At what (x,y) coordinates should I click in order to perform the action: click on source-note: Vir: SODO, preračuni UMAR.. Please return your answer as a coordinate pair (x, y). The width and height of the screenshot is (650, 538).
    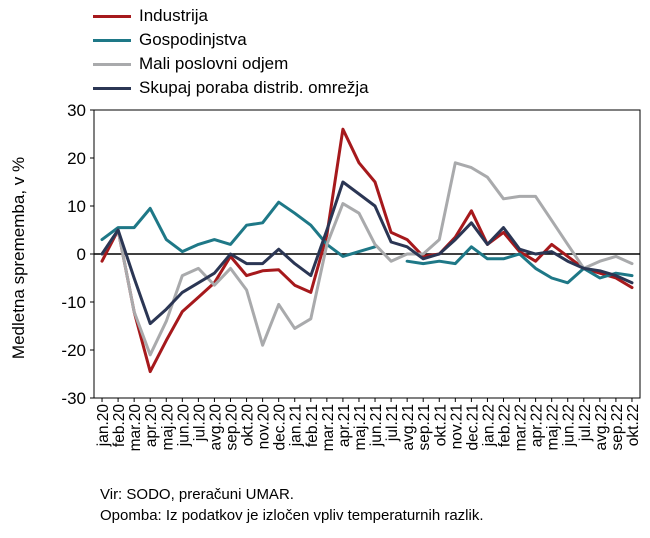
    Looking at the image, I should click on (197, 494).